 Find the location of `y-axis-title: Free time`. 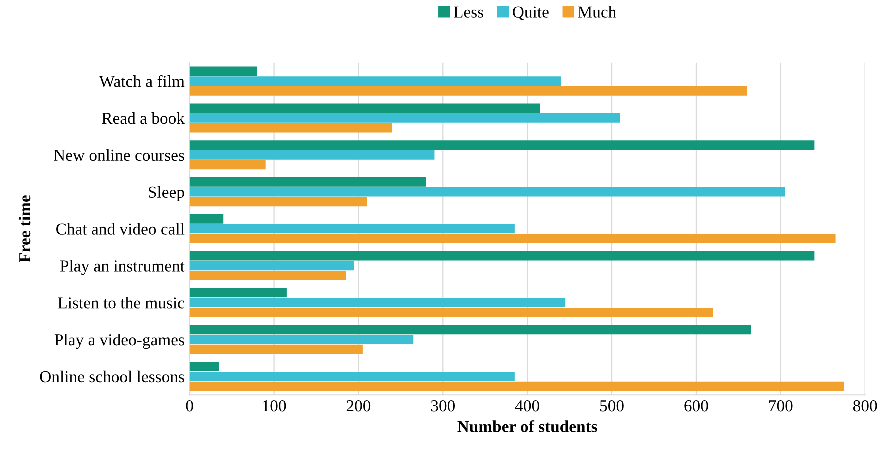

y-axis-title: Free time is located at coordinates (24, 229).